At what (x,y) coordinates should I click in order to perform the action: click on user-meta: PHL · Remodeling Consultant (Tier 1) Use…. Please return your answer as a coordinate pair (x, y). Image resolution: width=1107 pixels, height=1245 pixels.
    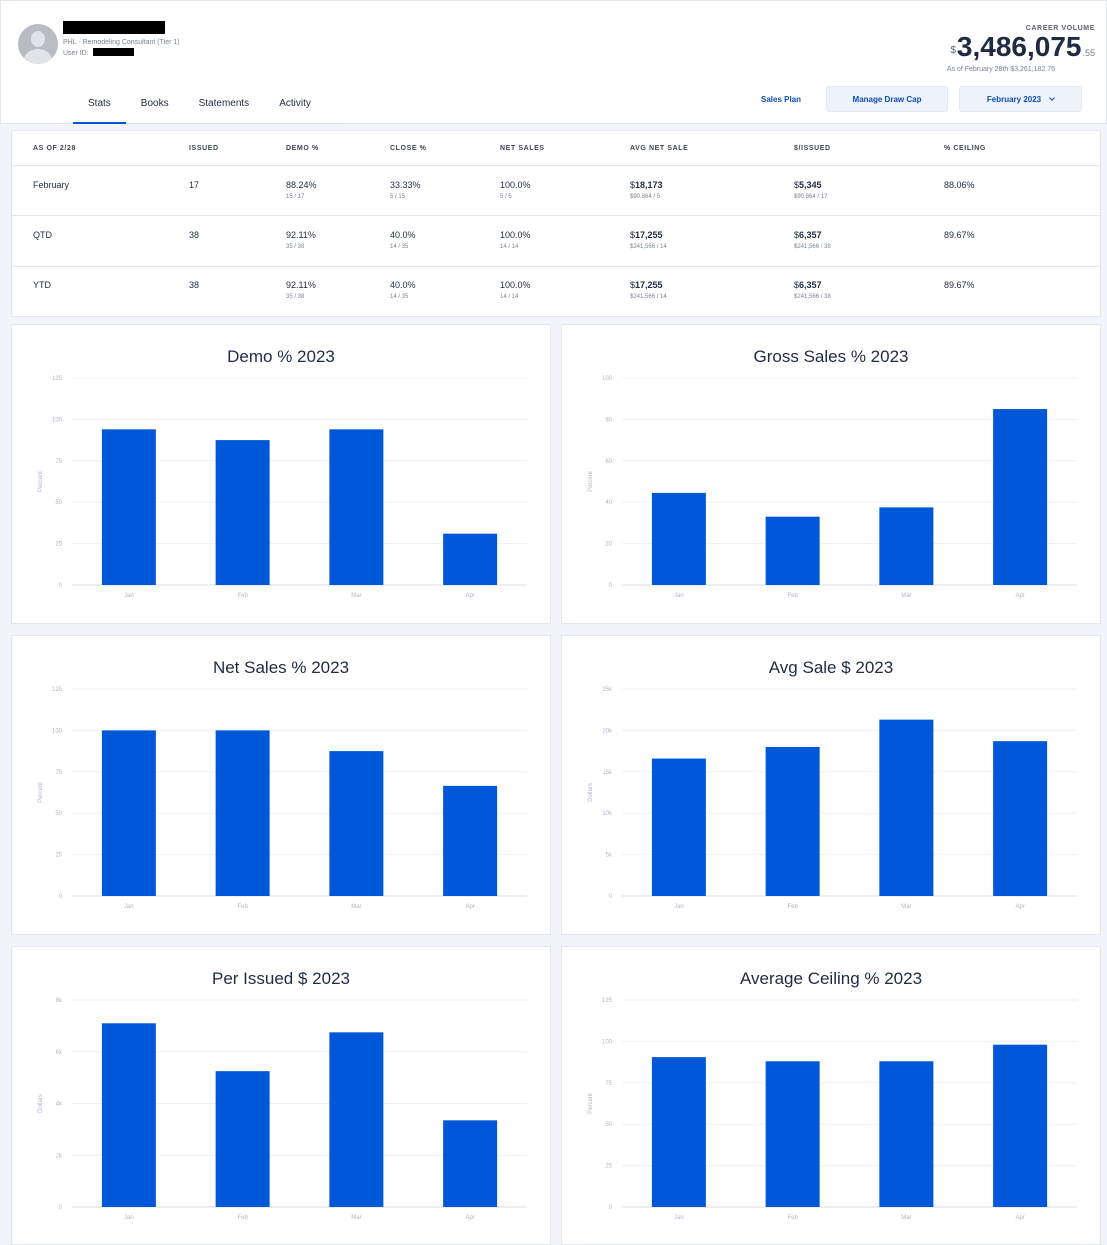
    Looking at the image, I should click on (121, 48).